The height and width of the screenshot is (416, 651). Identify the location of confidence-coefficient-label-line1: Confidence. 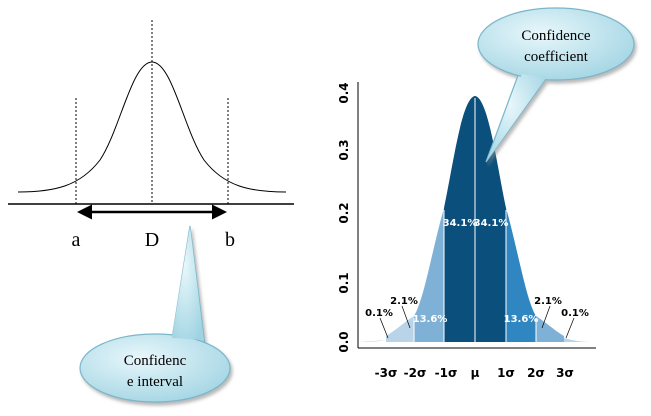
(555, 36).